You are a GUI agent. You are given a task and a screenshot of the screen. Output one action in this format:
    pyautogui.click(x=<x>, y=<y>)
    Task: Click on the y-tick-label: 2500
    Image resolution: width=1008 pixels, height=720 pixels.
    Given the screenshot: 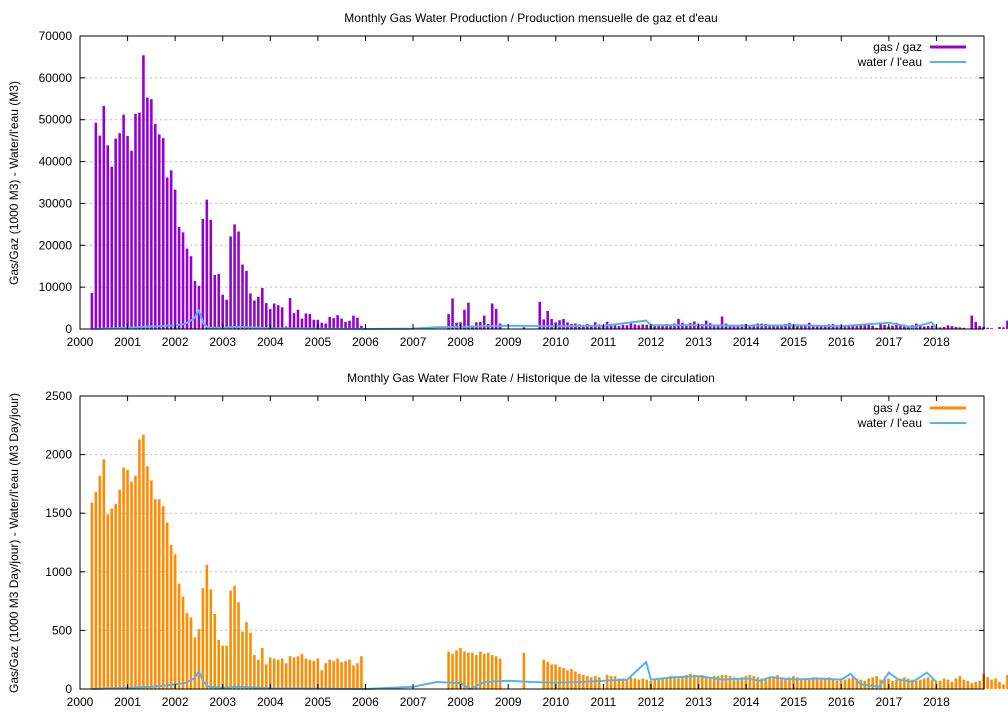 What is the action you would take?
    pyautogui.click(x=58, y=396)
    